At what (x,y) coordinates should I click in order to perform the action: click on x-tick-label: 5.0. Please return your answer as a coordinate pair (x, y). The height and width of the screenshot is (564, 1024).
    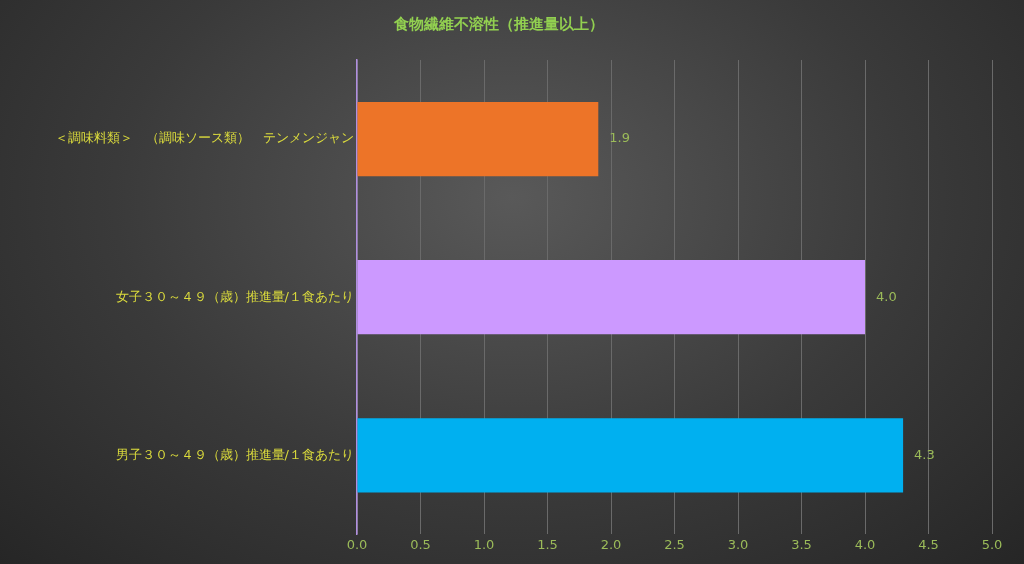
    Looking at the image, I should click on (992, 544).